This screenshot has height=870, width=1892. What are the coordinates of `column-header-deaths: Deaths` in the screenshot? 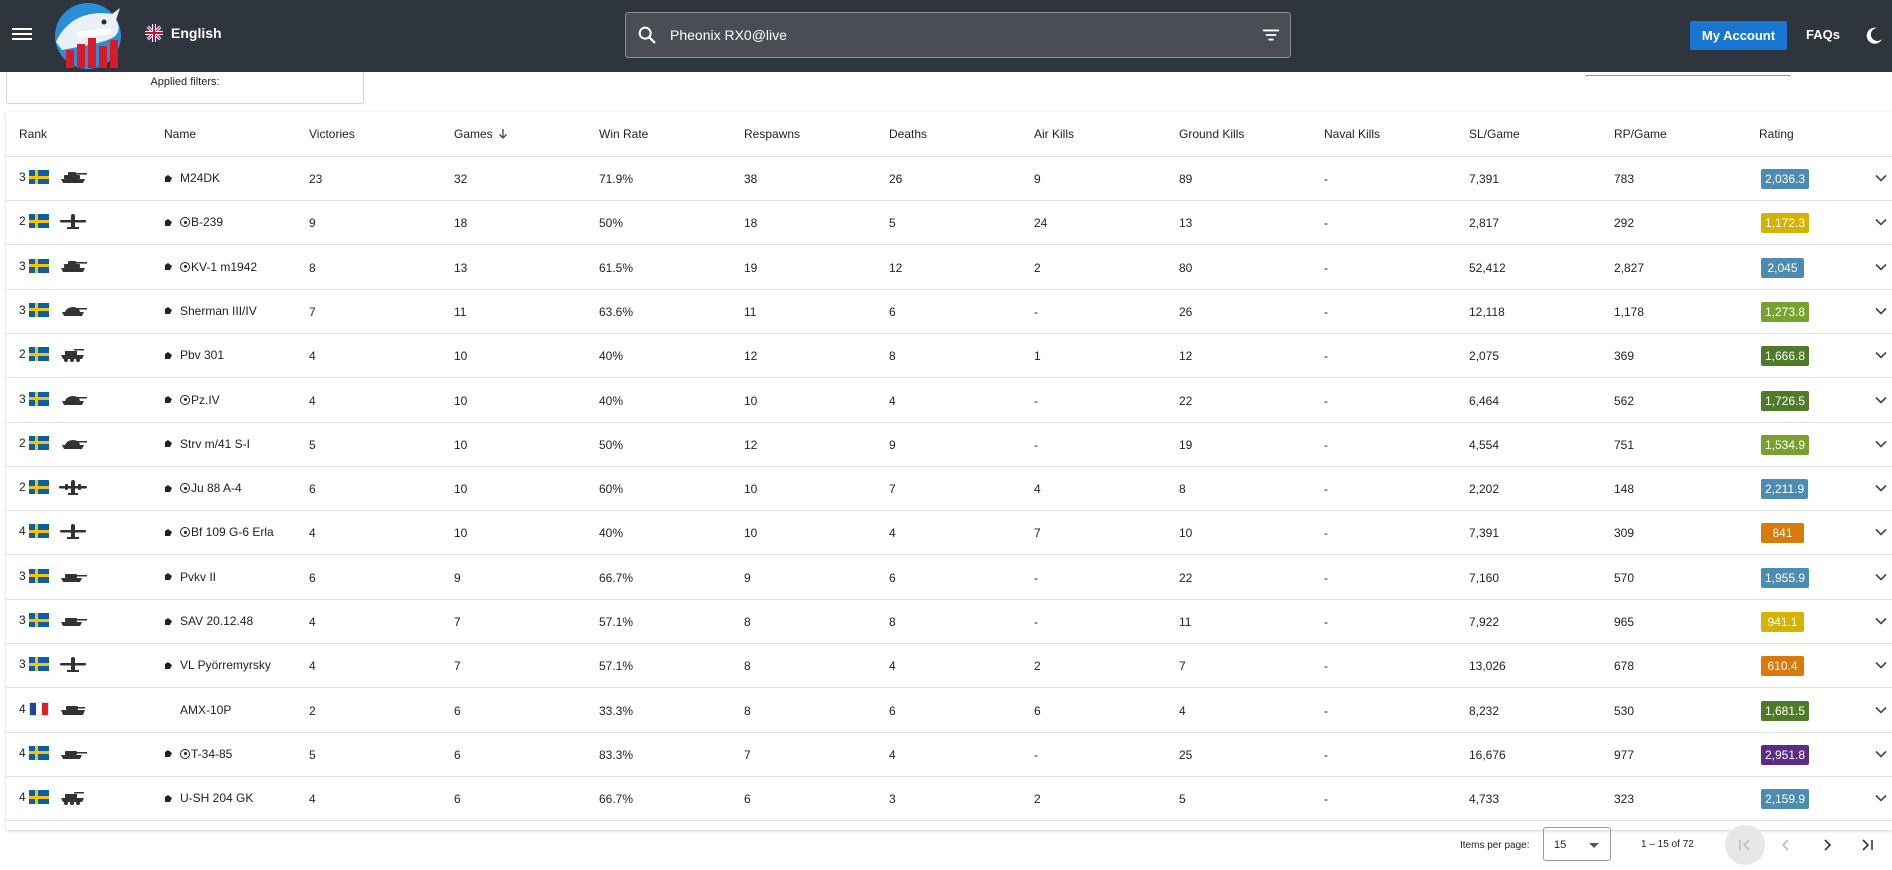 It's located at (908, 134).